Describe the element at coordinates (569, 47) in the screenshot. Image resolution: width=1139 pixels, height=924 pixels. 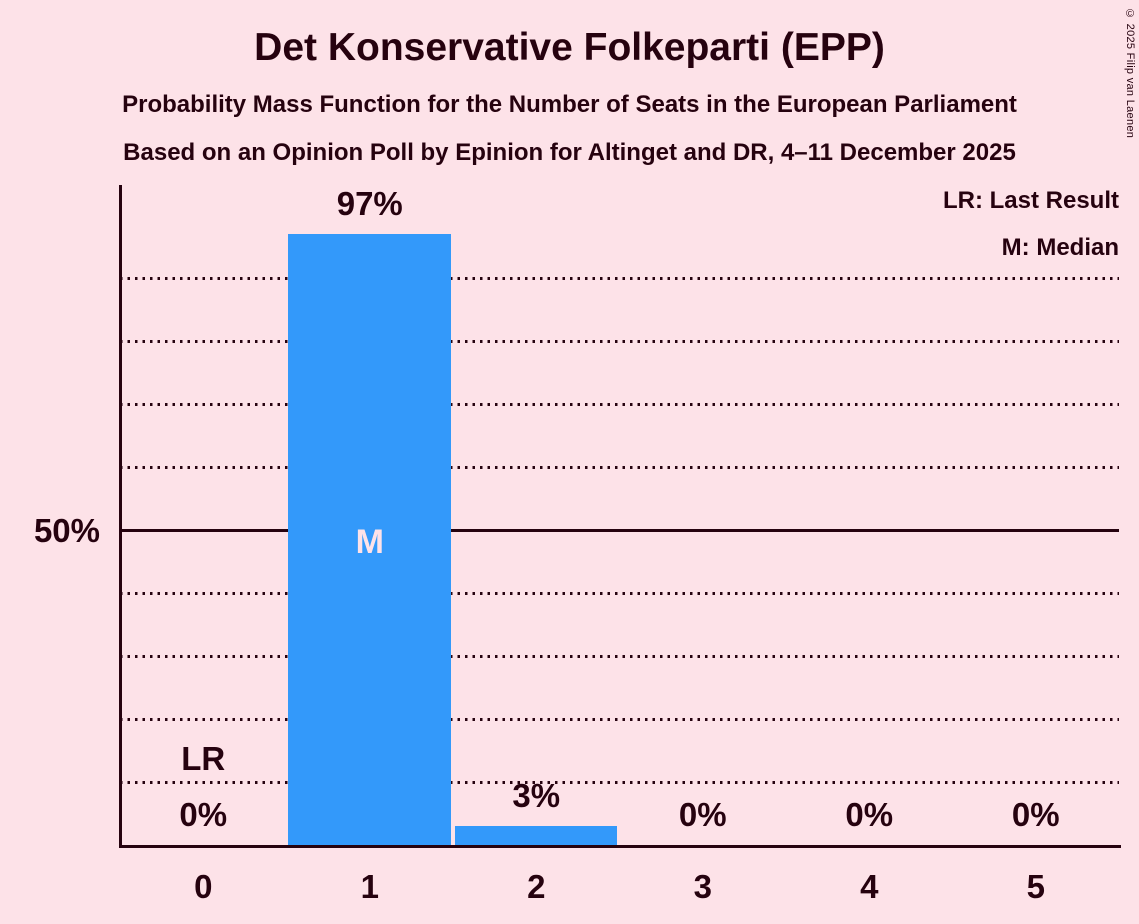
I see `chart-title: Det Konservative Folkeparti (EPP)` at that location.